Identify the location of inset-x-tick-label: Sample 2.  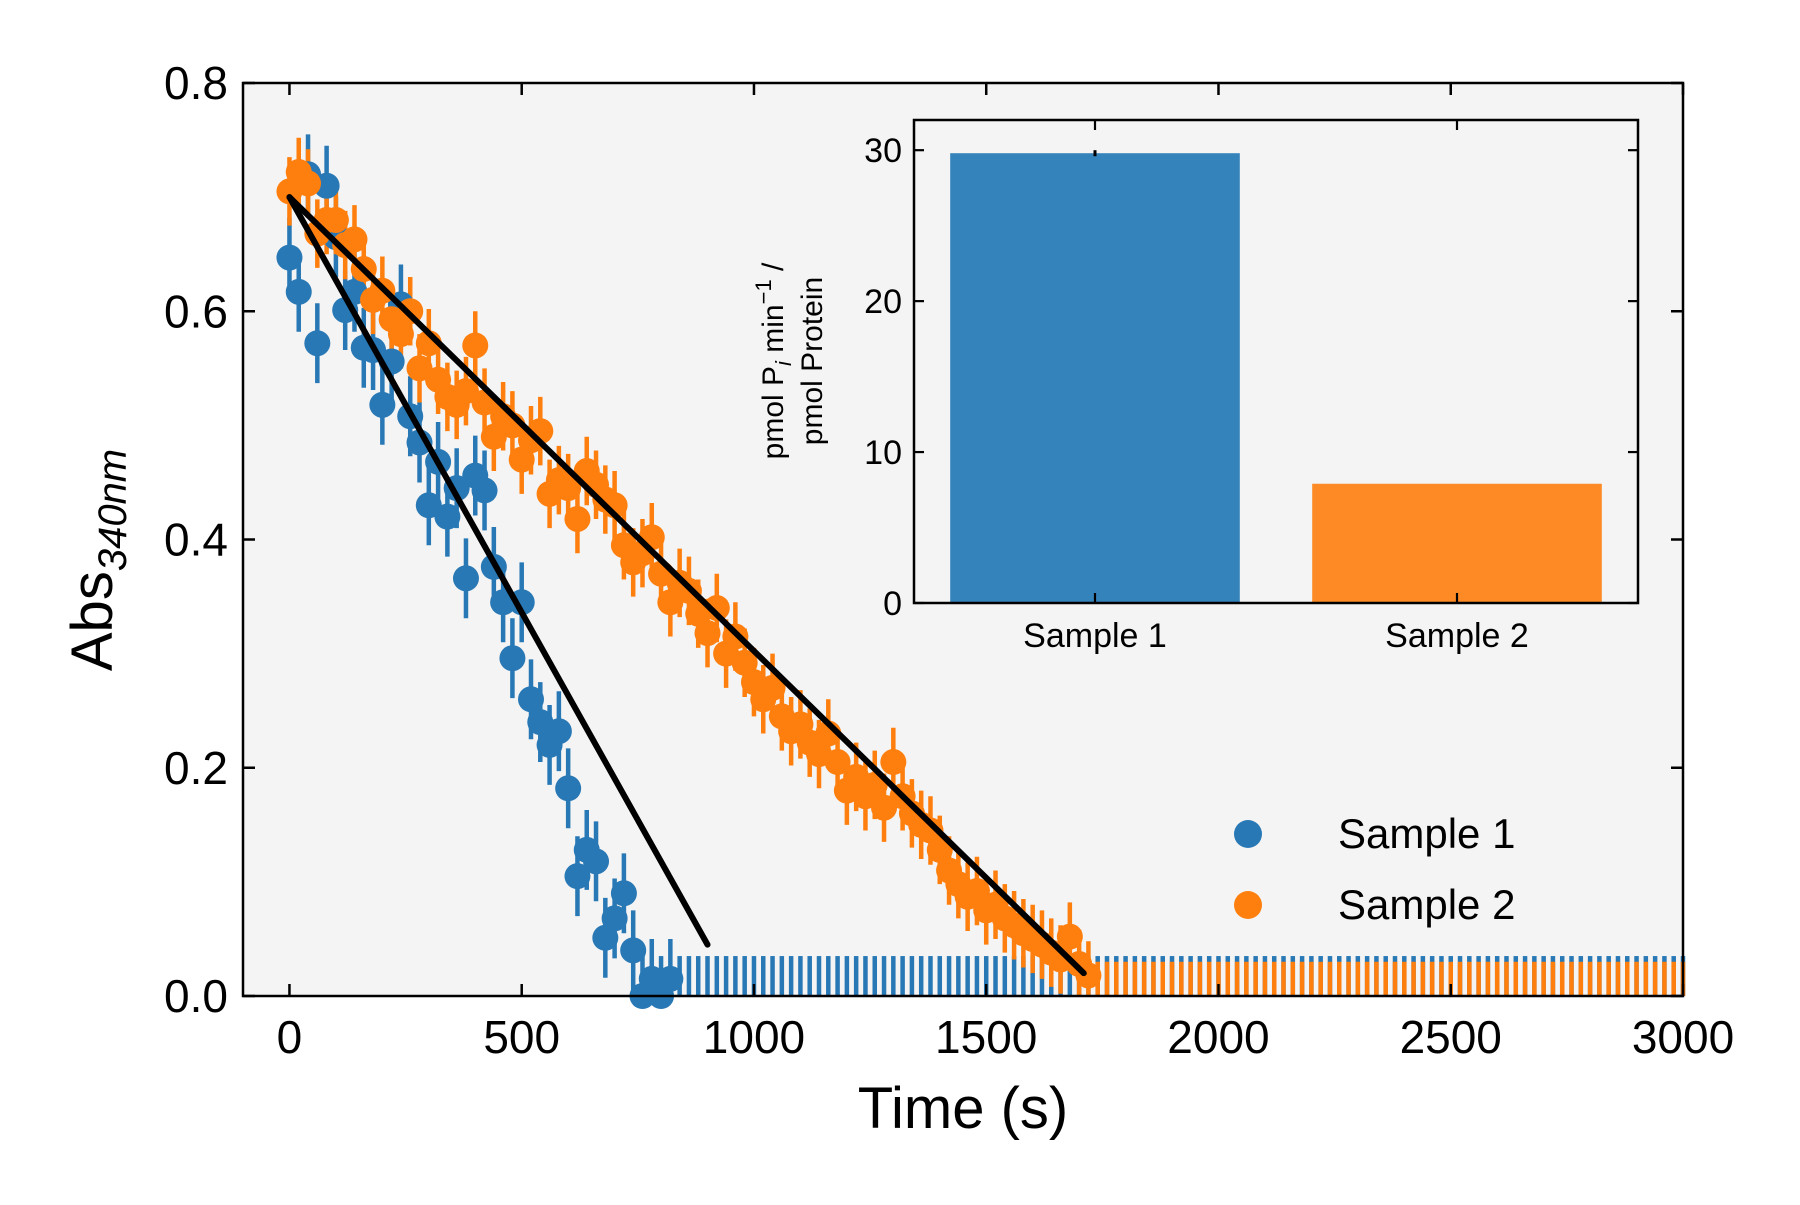
(1457, 636).